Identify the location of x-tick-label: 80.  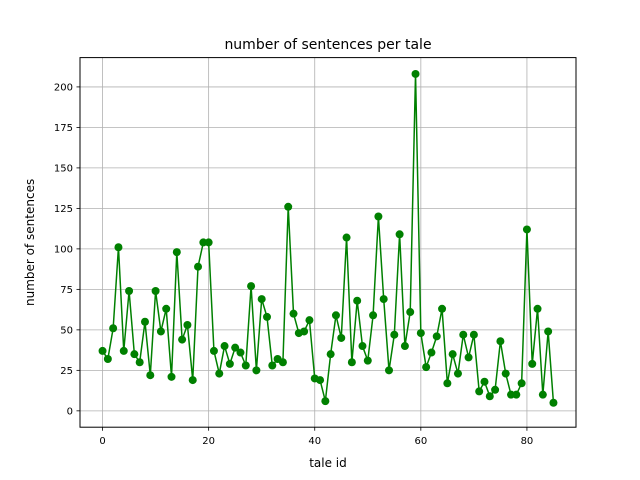
(527, 441).